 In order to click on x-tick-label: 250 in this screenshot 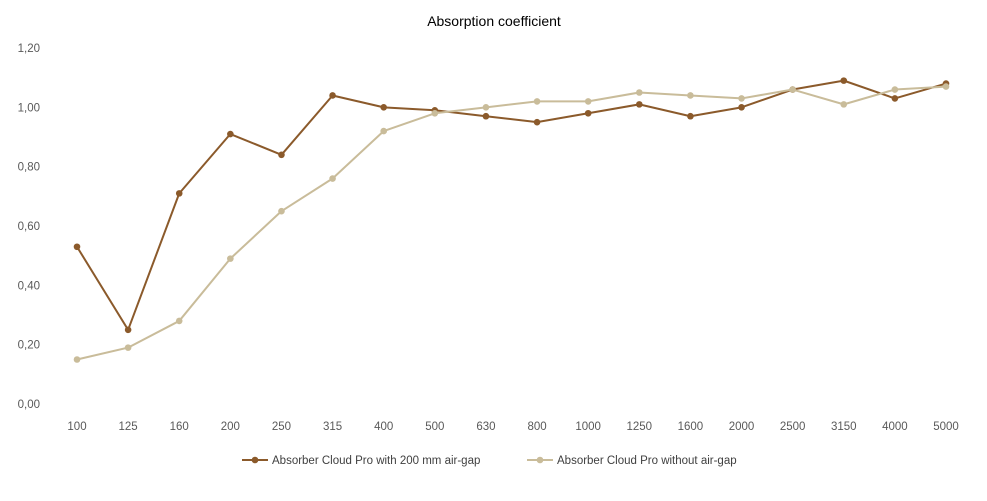, I will do `click(281, 427)`.